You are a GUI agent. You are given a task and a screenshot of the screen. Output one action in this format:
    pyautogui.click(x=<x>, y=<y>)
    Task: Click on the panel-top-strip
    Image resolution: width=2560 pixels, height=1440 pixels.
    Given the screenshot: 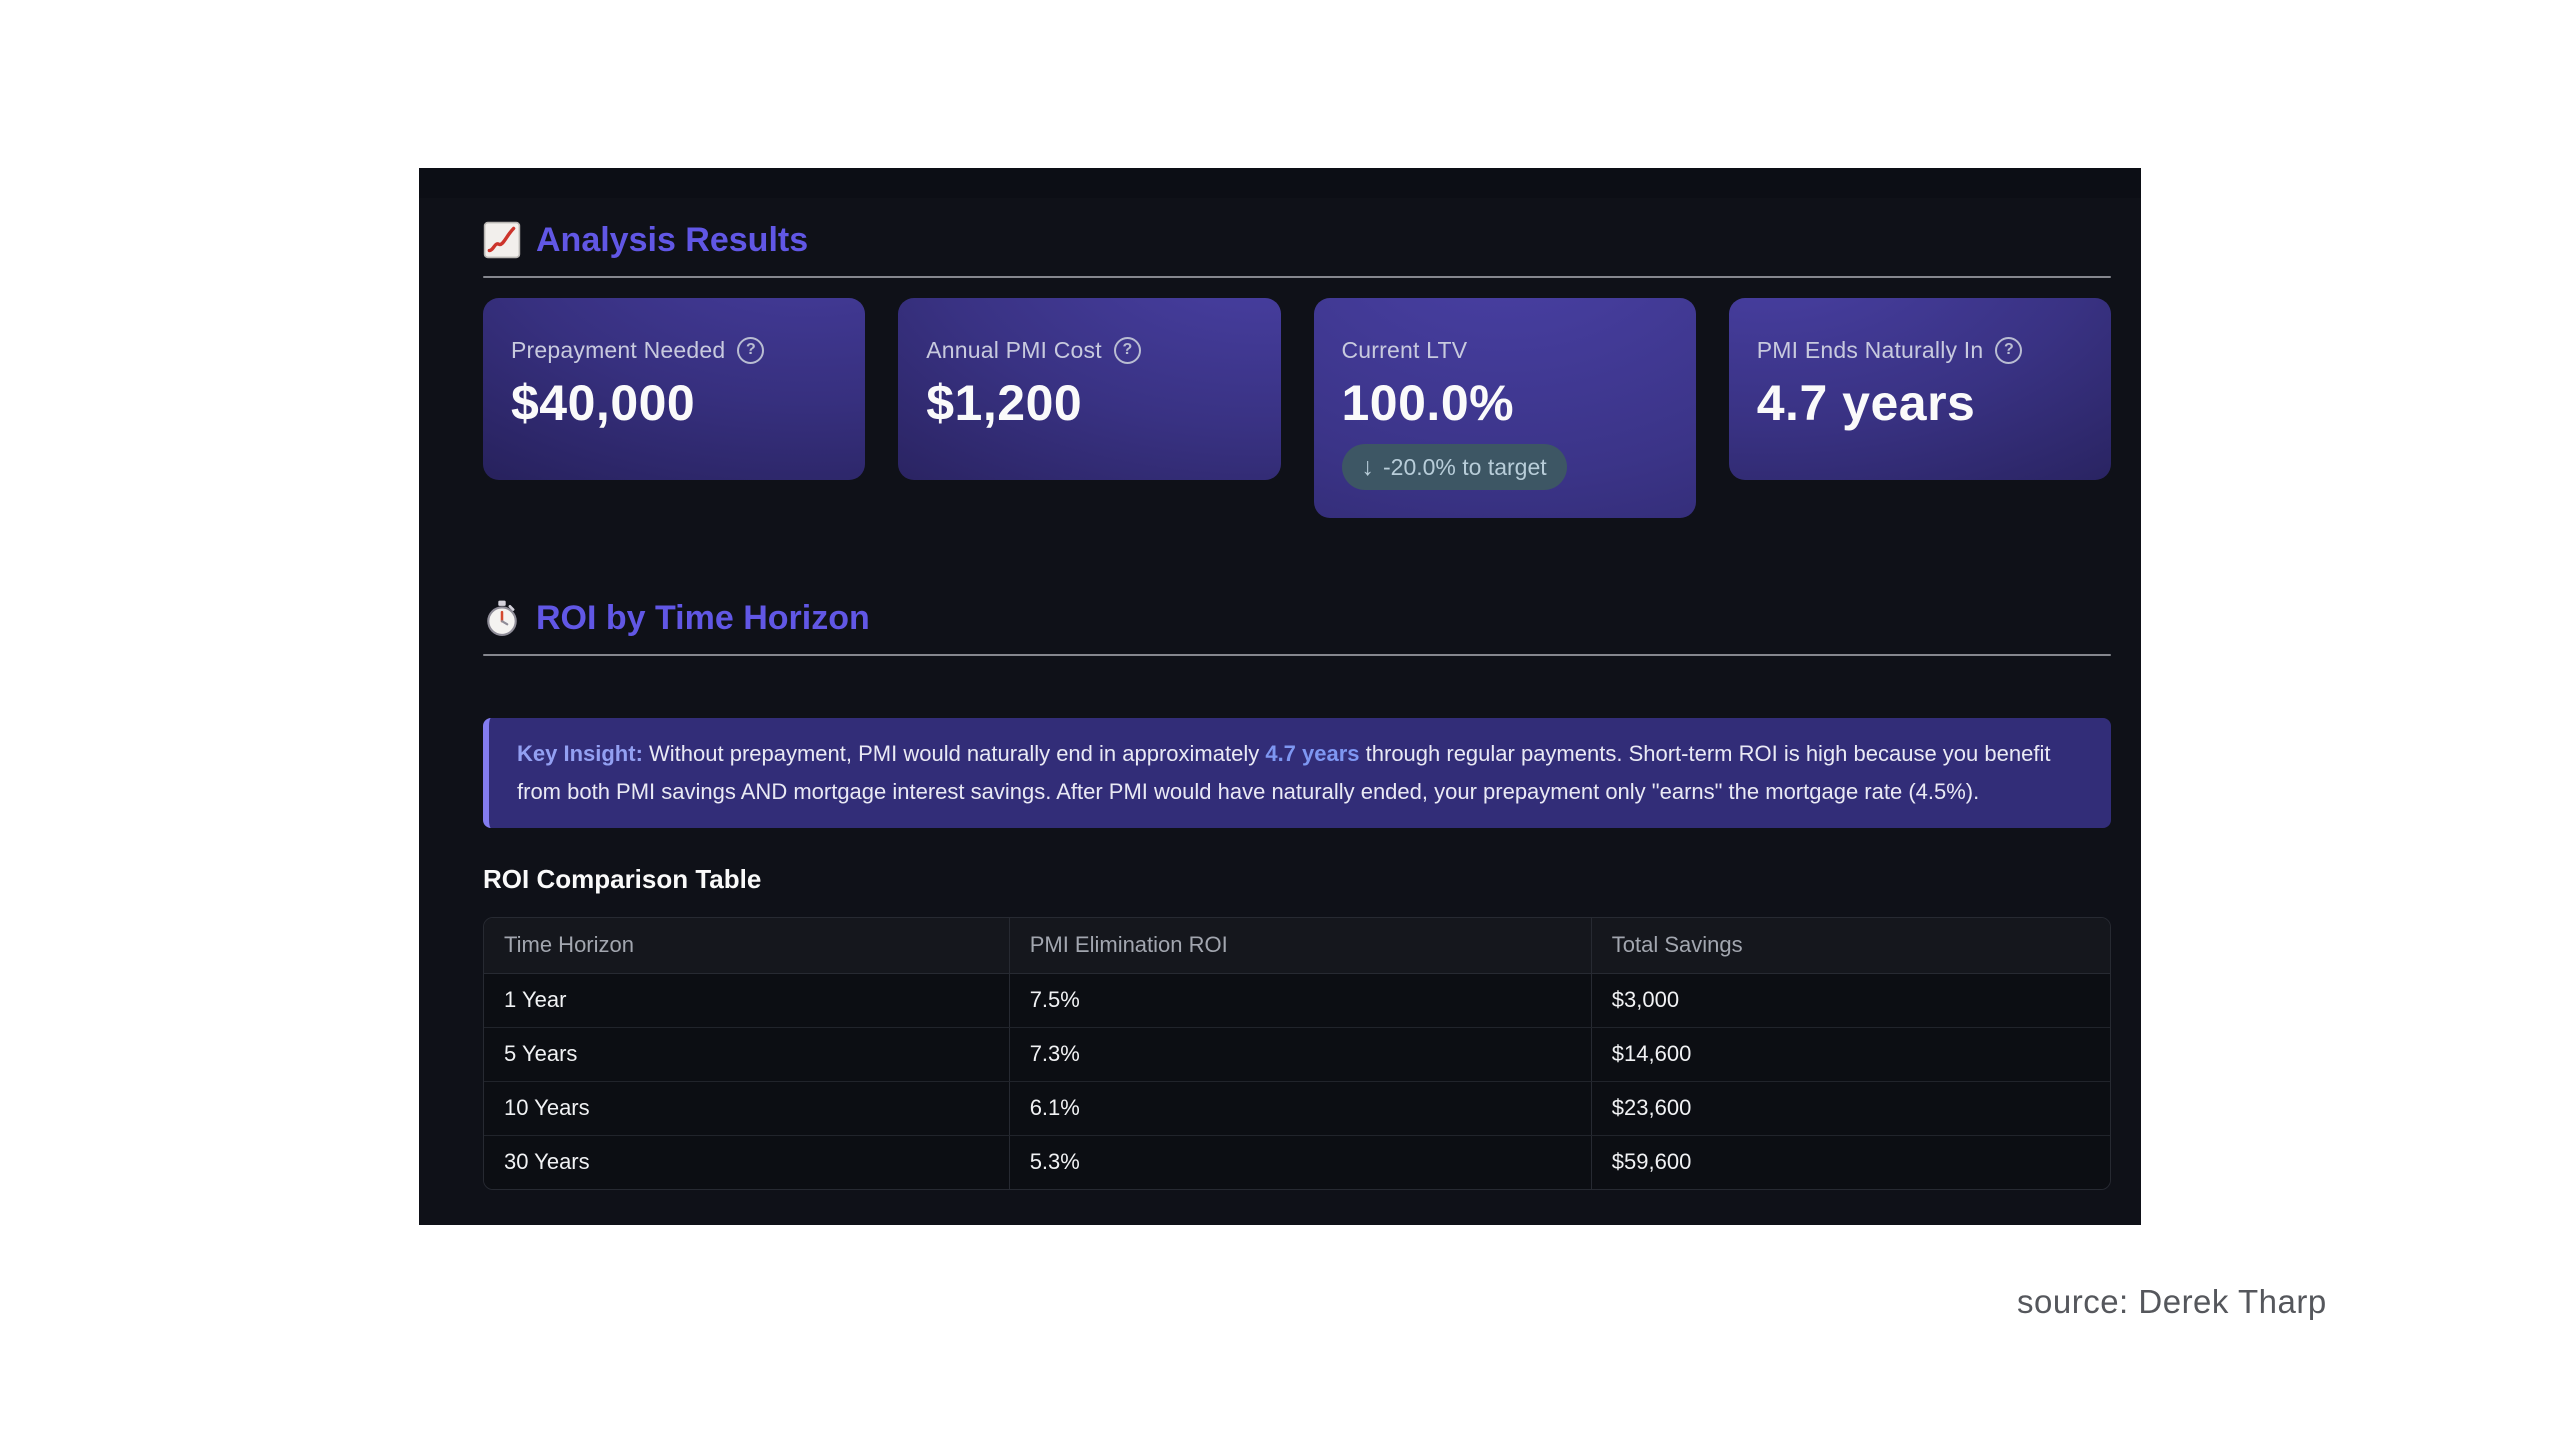 What is the action you would take?
    pyautogui.click(x=1280, y=183)
    